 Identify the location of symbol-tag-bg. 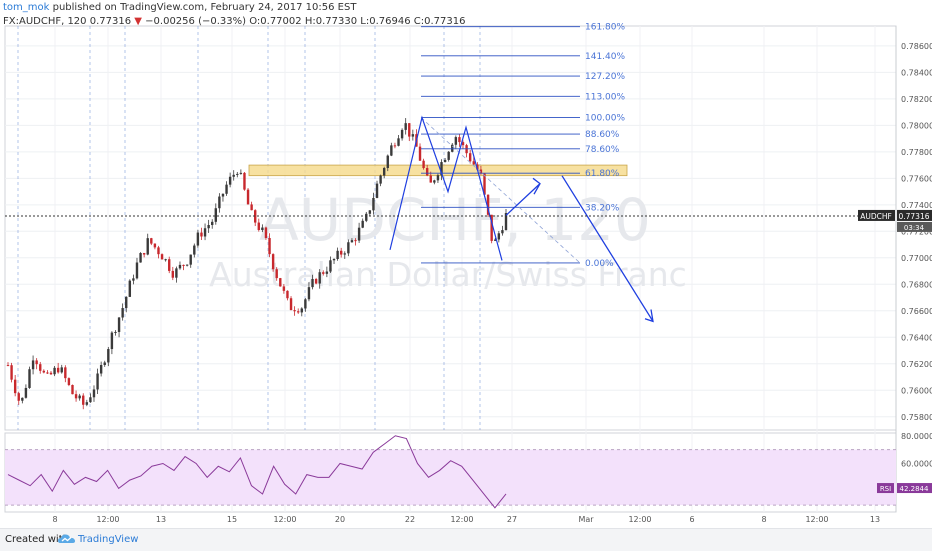
(876, 215).